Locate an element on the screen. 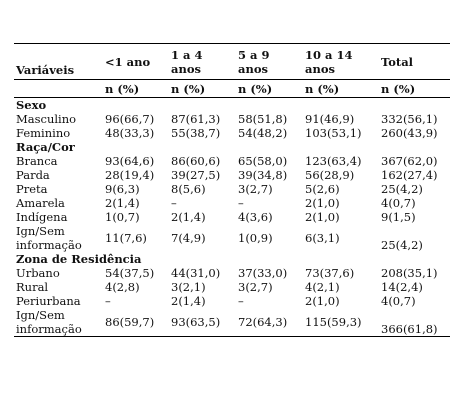 The height and width of the screenshot is (410, 460). cell: 3(2,1) is located at coordinates (188, 287).